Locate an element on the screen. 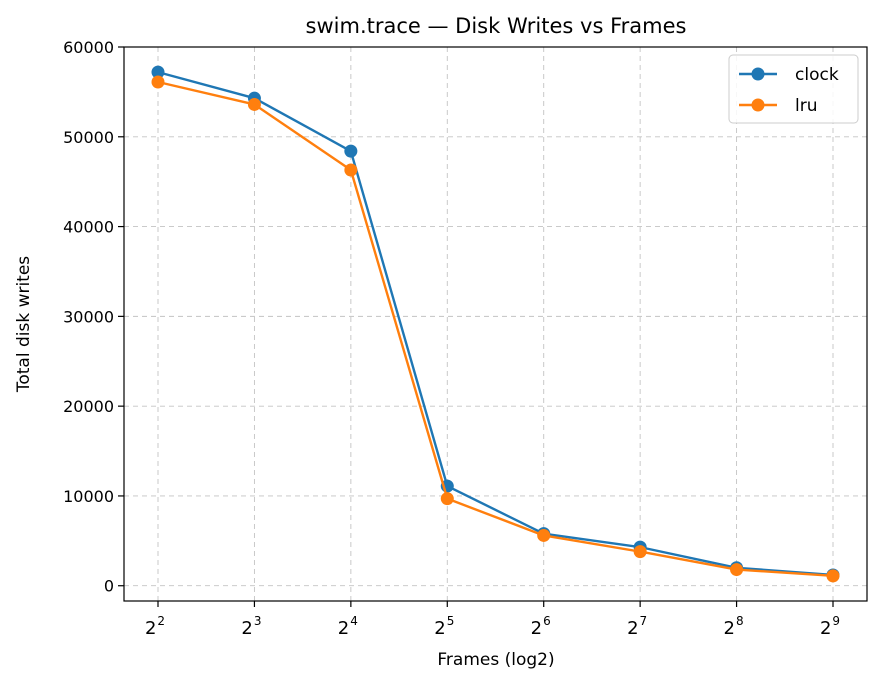  x-tick-label: 23 is located at coordinates (251, 626).